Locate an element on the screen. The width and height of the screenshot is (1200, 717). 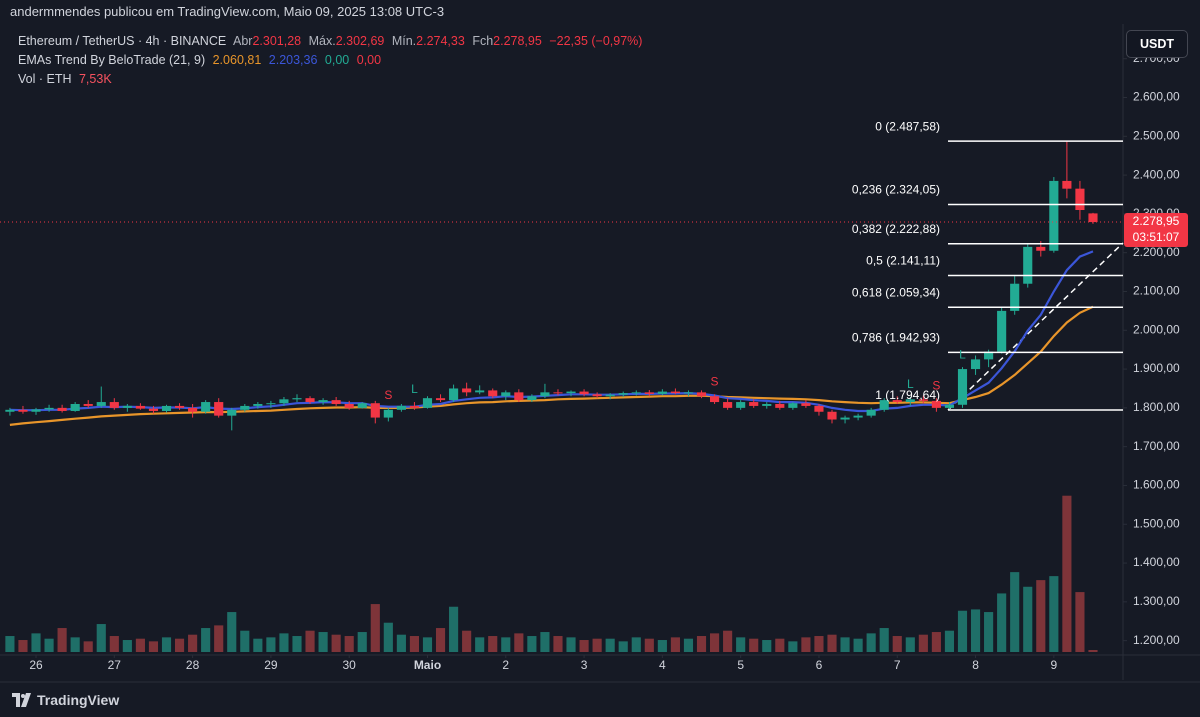
y-tick-label: 1.500,00 is located at coordinates (1156, 523).